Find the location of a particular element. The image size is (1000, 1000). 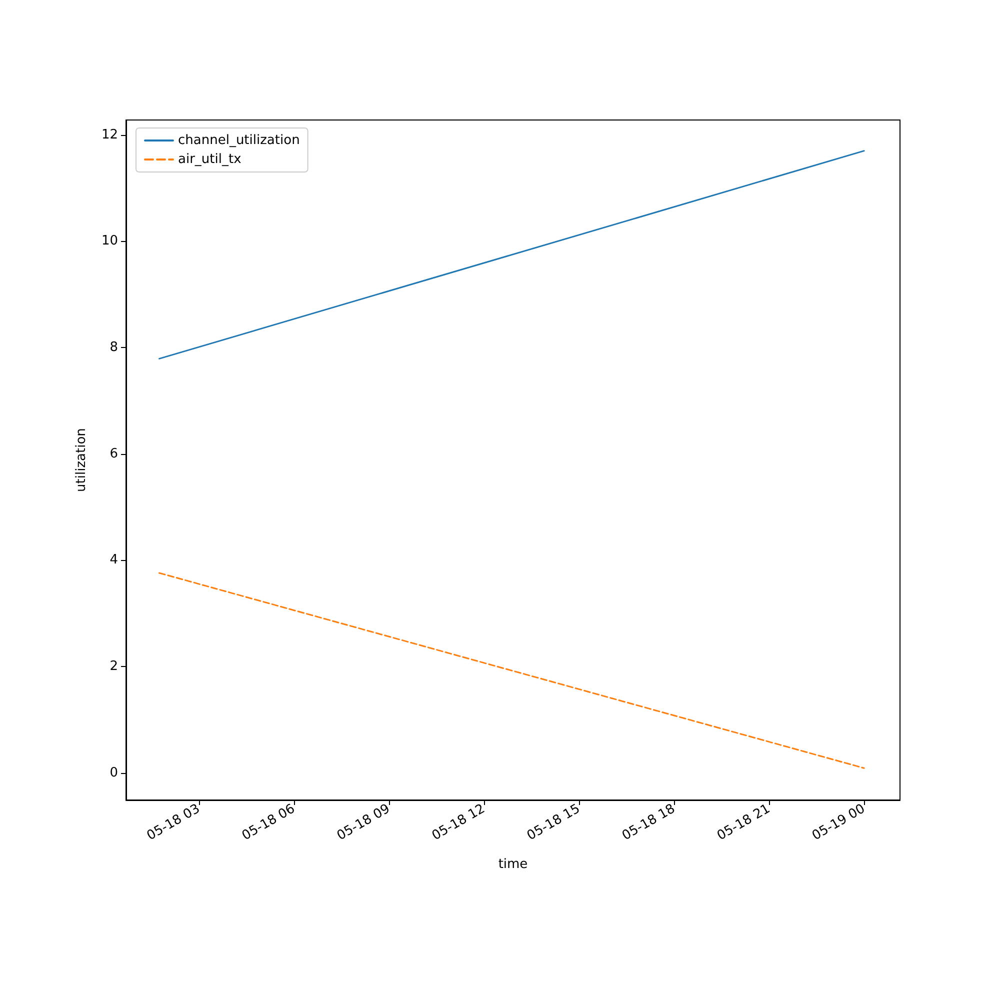

legend-label: channel_utilization is located at coordinates (239, 140).